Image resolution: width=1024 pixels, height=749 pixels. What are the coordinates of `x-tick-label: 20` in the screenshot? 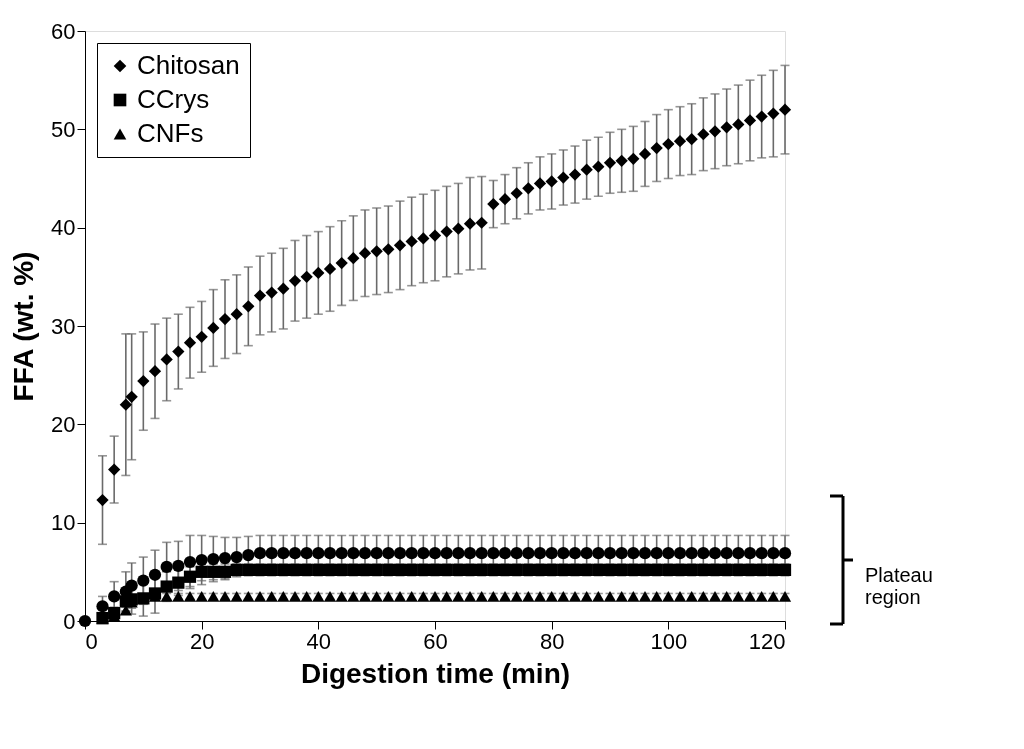 It's located at (202, 641).